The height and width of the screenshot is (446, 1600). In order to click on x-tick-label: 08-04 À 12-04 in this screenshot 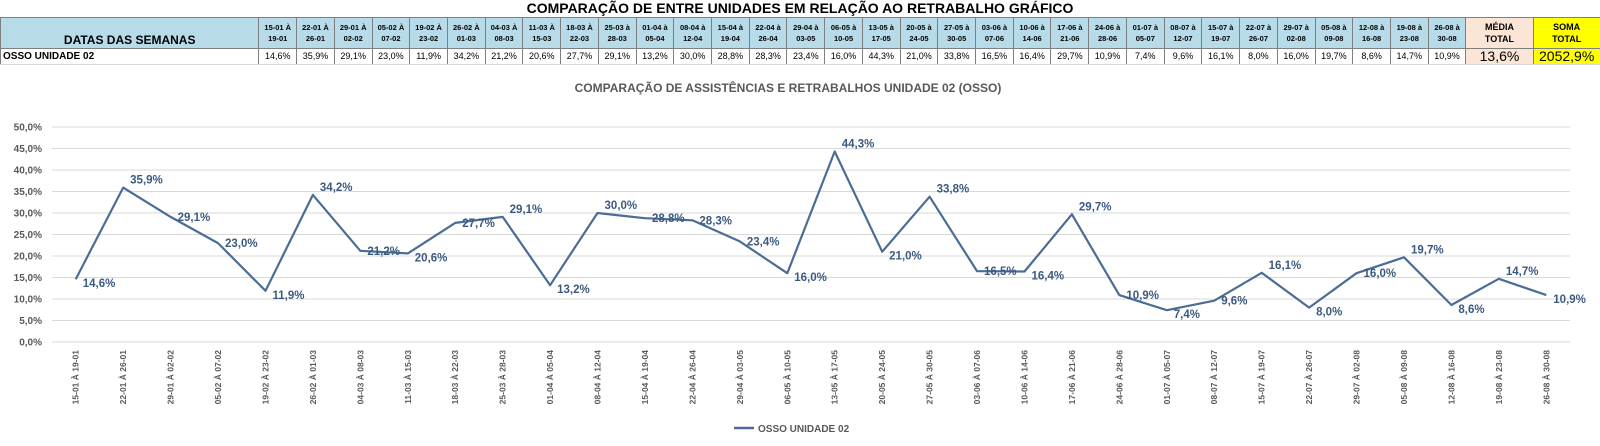, I will do `click(598, 377)`.